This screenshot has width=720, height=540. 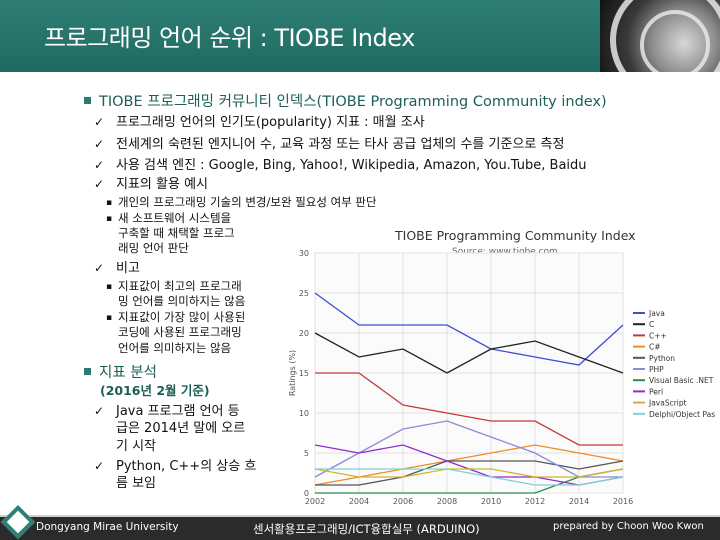 I want to click on x-tick-label: 2010, so click(x=491, y=501).